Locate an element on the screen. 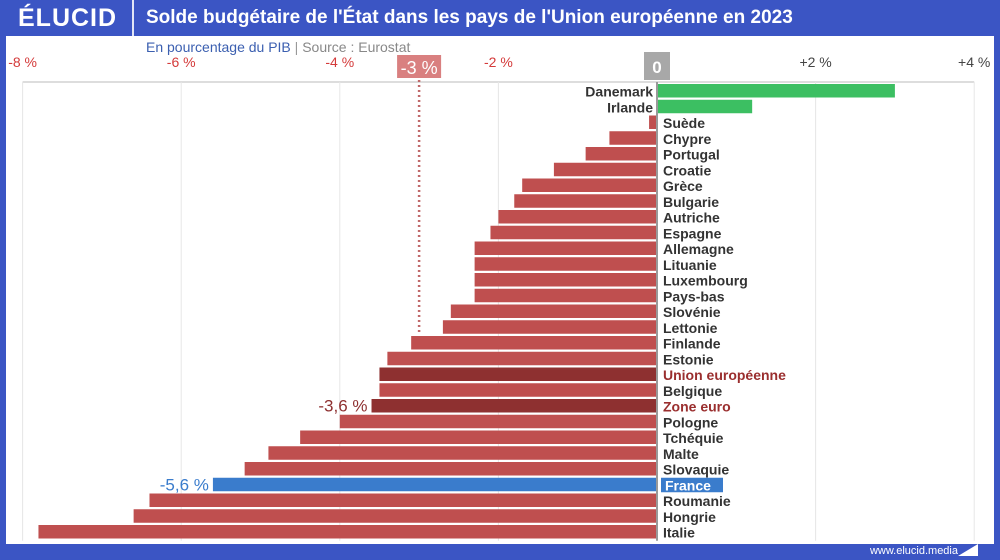  category-label: Grèce is located at coordinates (683, 186).